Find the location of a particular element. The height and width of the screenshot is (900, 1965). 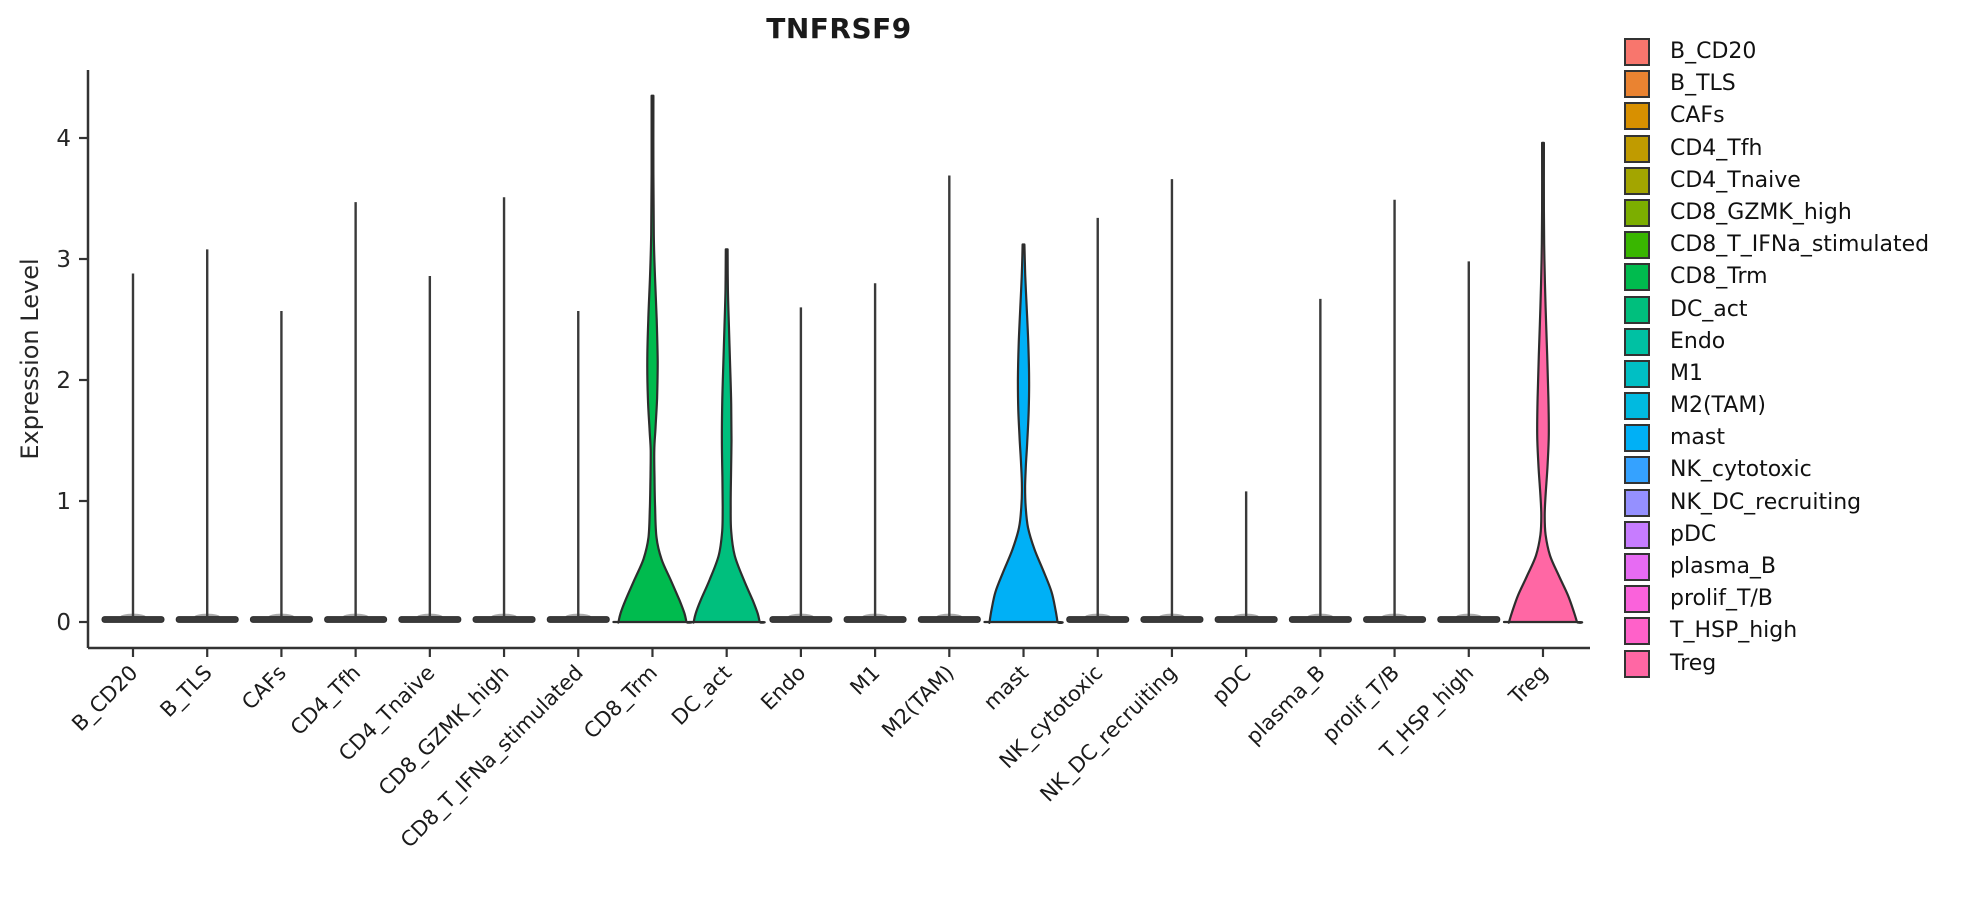

legend-label: B_TLS is located at coordinates (1703, 84).